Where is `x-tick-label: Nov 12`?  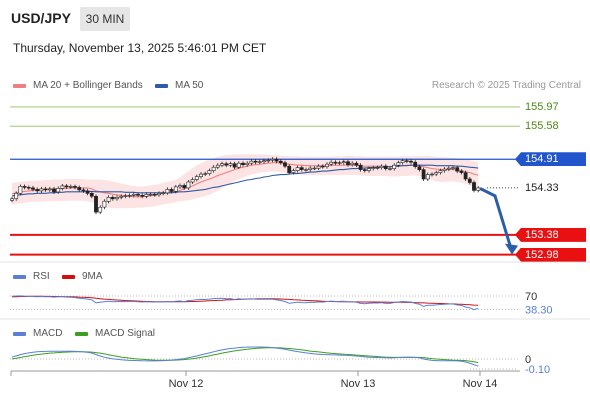 x-tick-label: Nov 12 is located at coordinates (186, 384).